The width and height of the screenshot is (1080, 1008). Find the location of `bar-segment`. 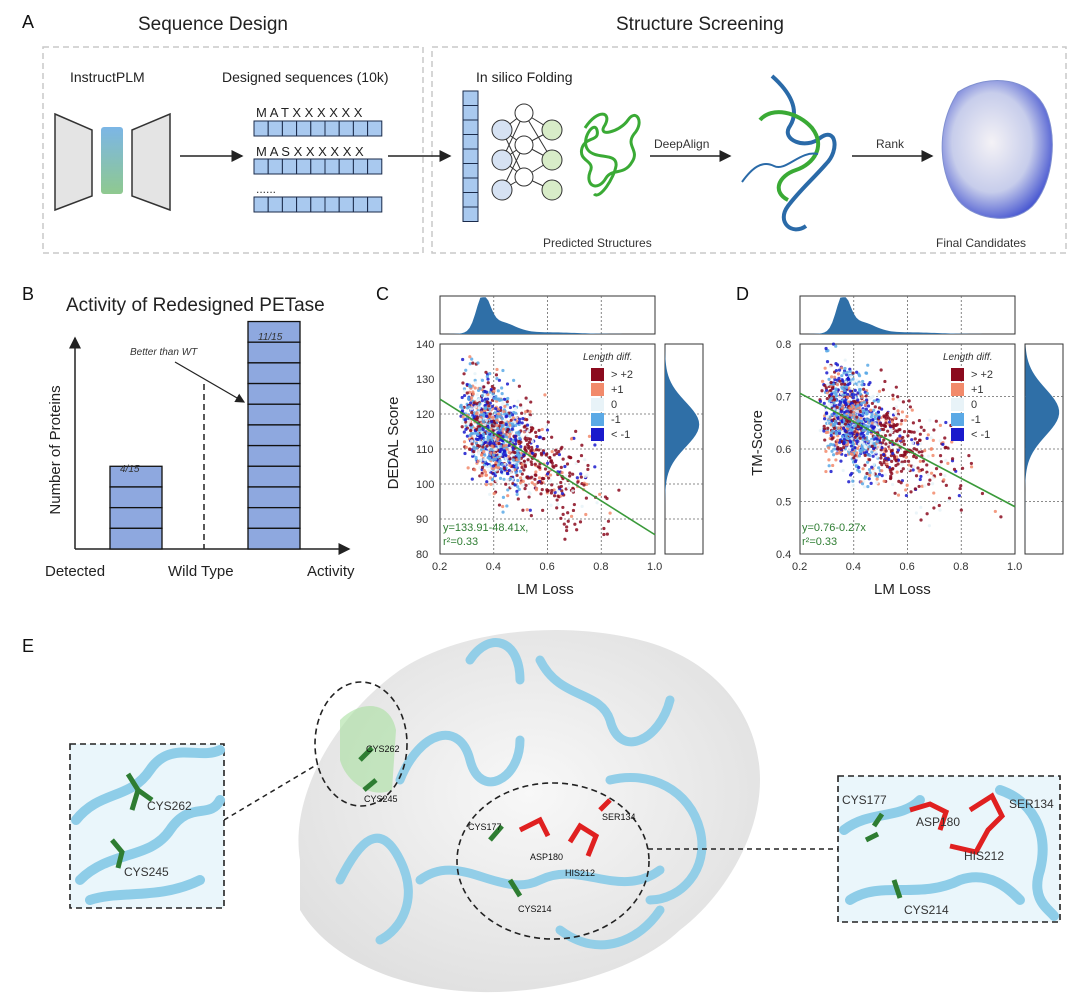

bar-segment is located at coordinates (274, 373).